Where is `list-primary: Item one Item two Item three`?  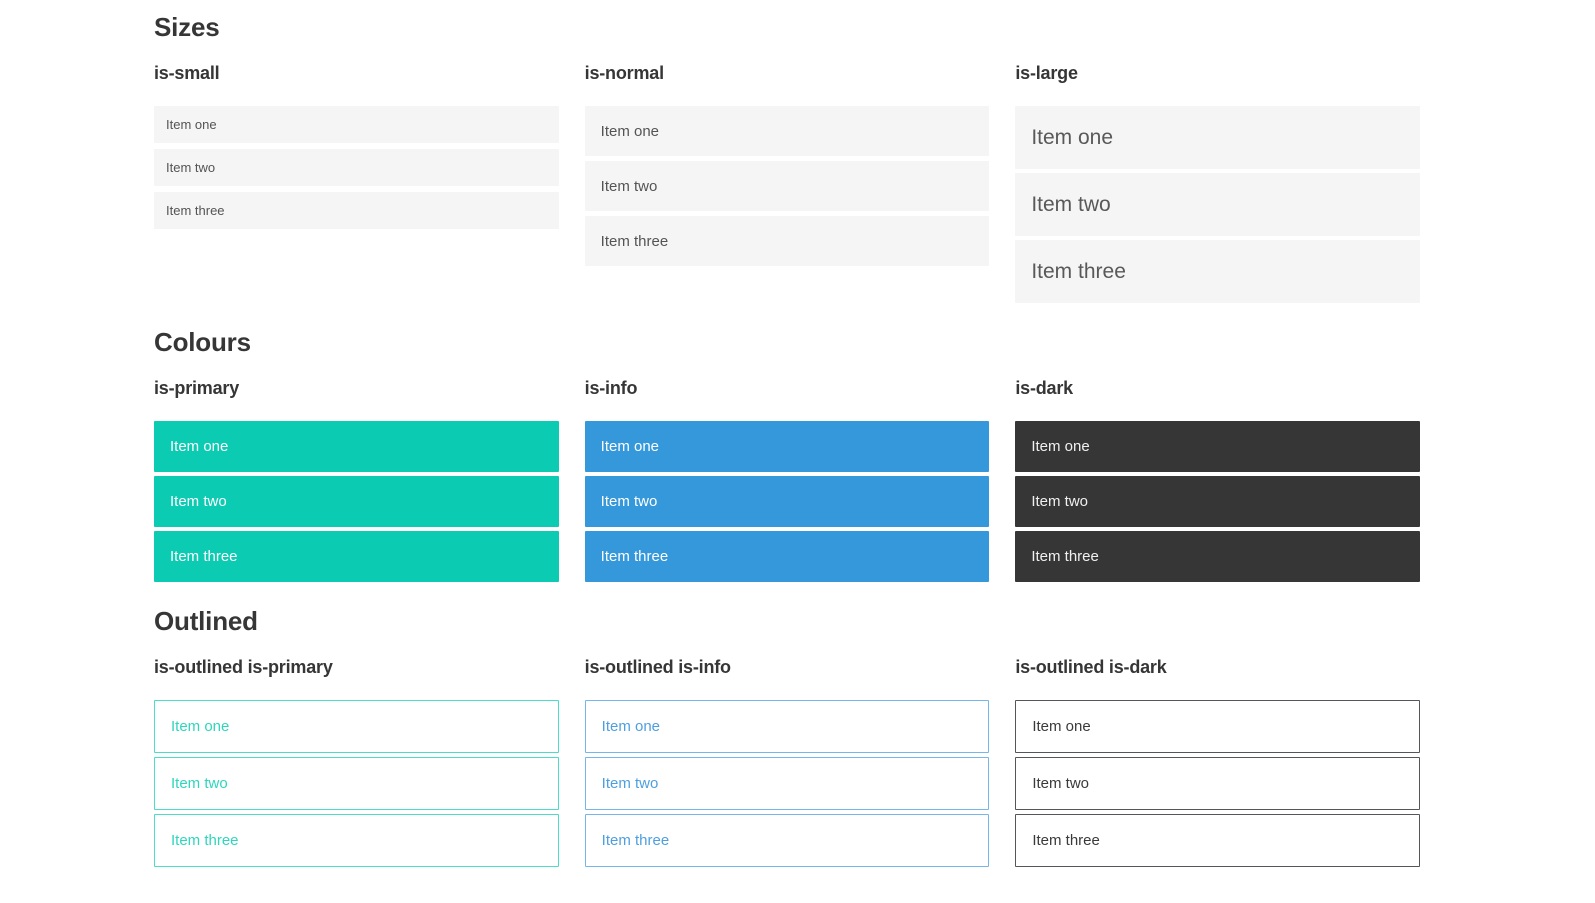 list-primary: Item one Item two Item three is located at coordinates (356, 501).